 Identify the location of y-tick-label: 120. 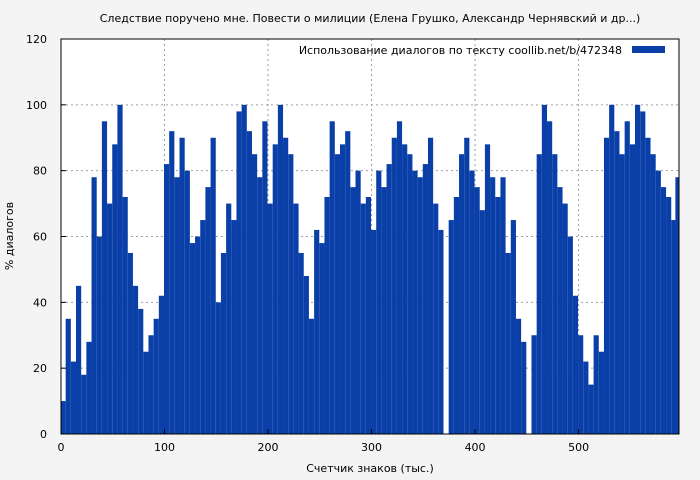
(36, 39).